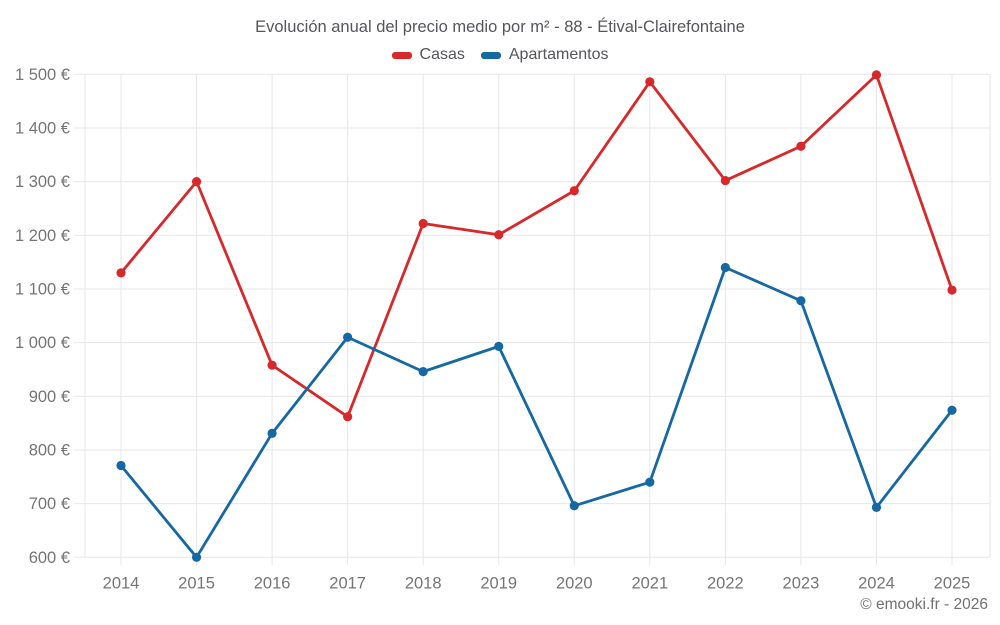  What do you see at coordinates (650, 82) in the screenshot?
I see `data-point-casas-2021` at bounding box center [650, 82].